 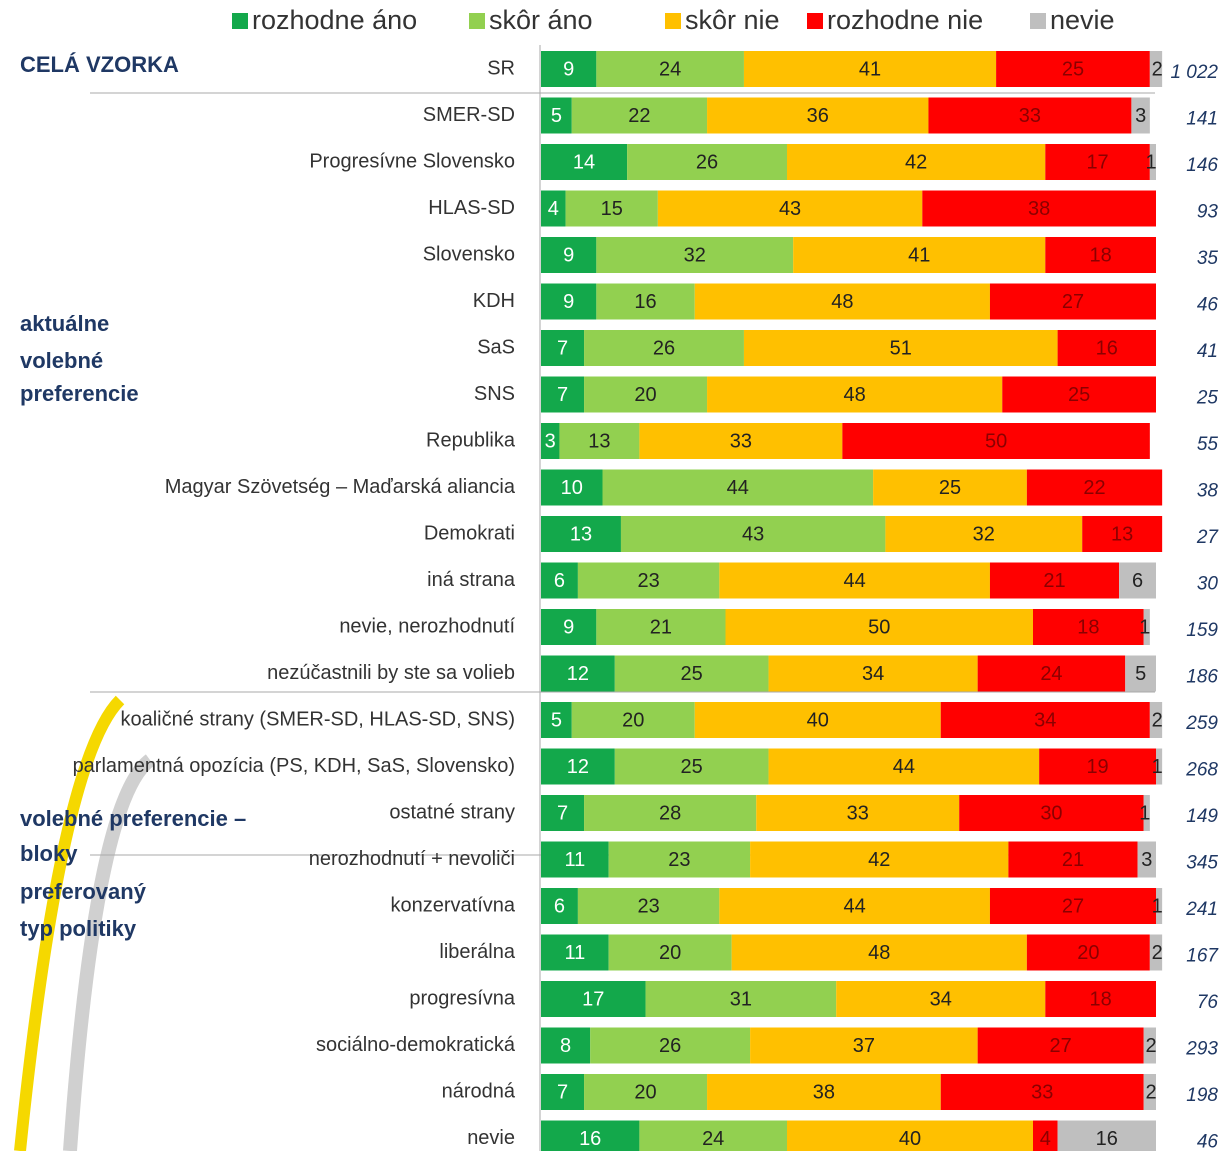 I want to click on category-label: sociálno-demokratická, so click(x=416, y=1045).